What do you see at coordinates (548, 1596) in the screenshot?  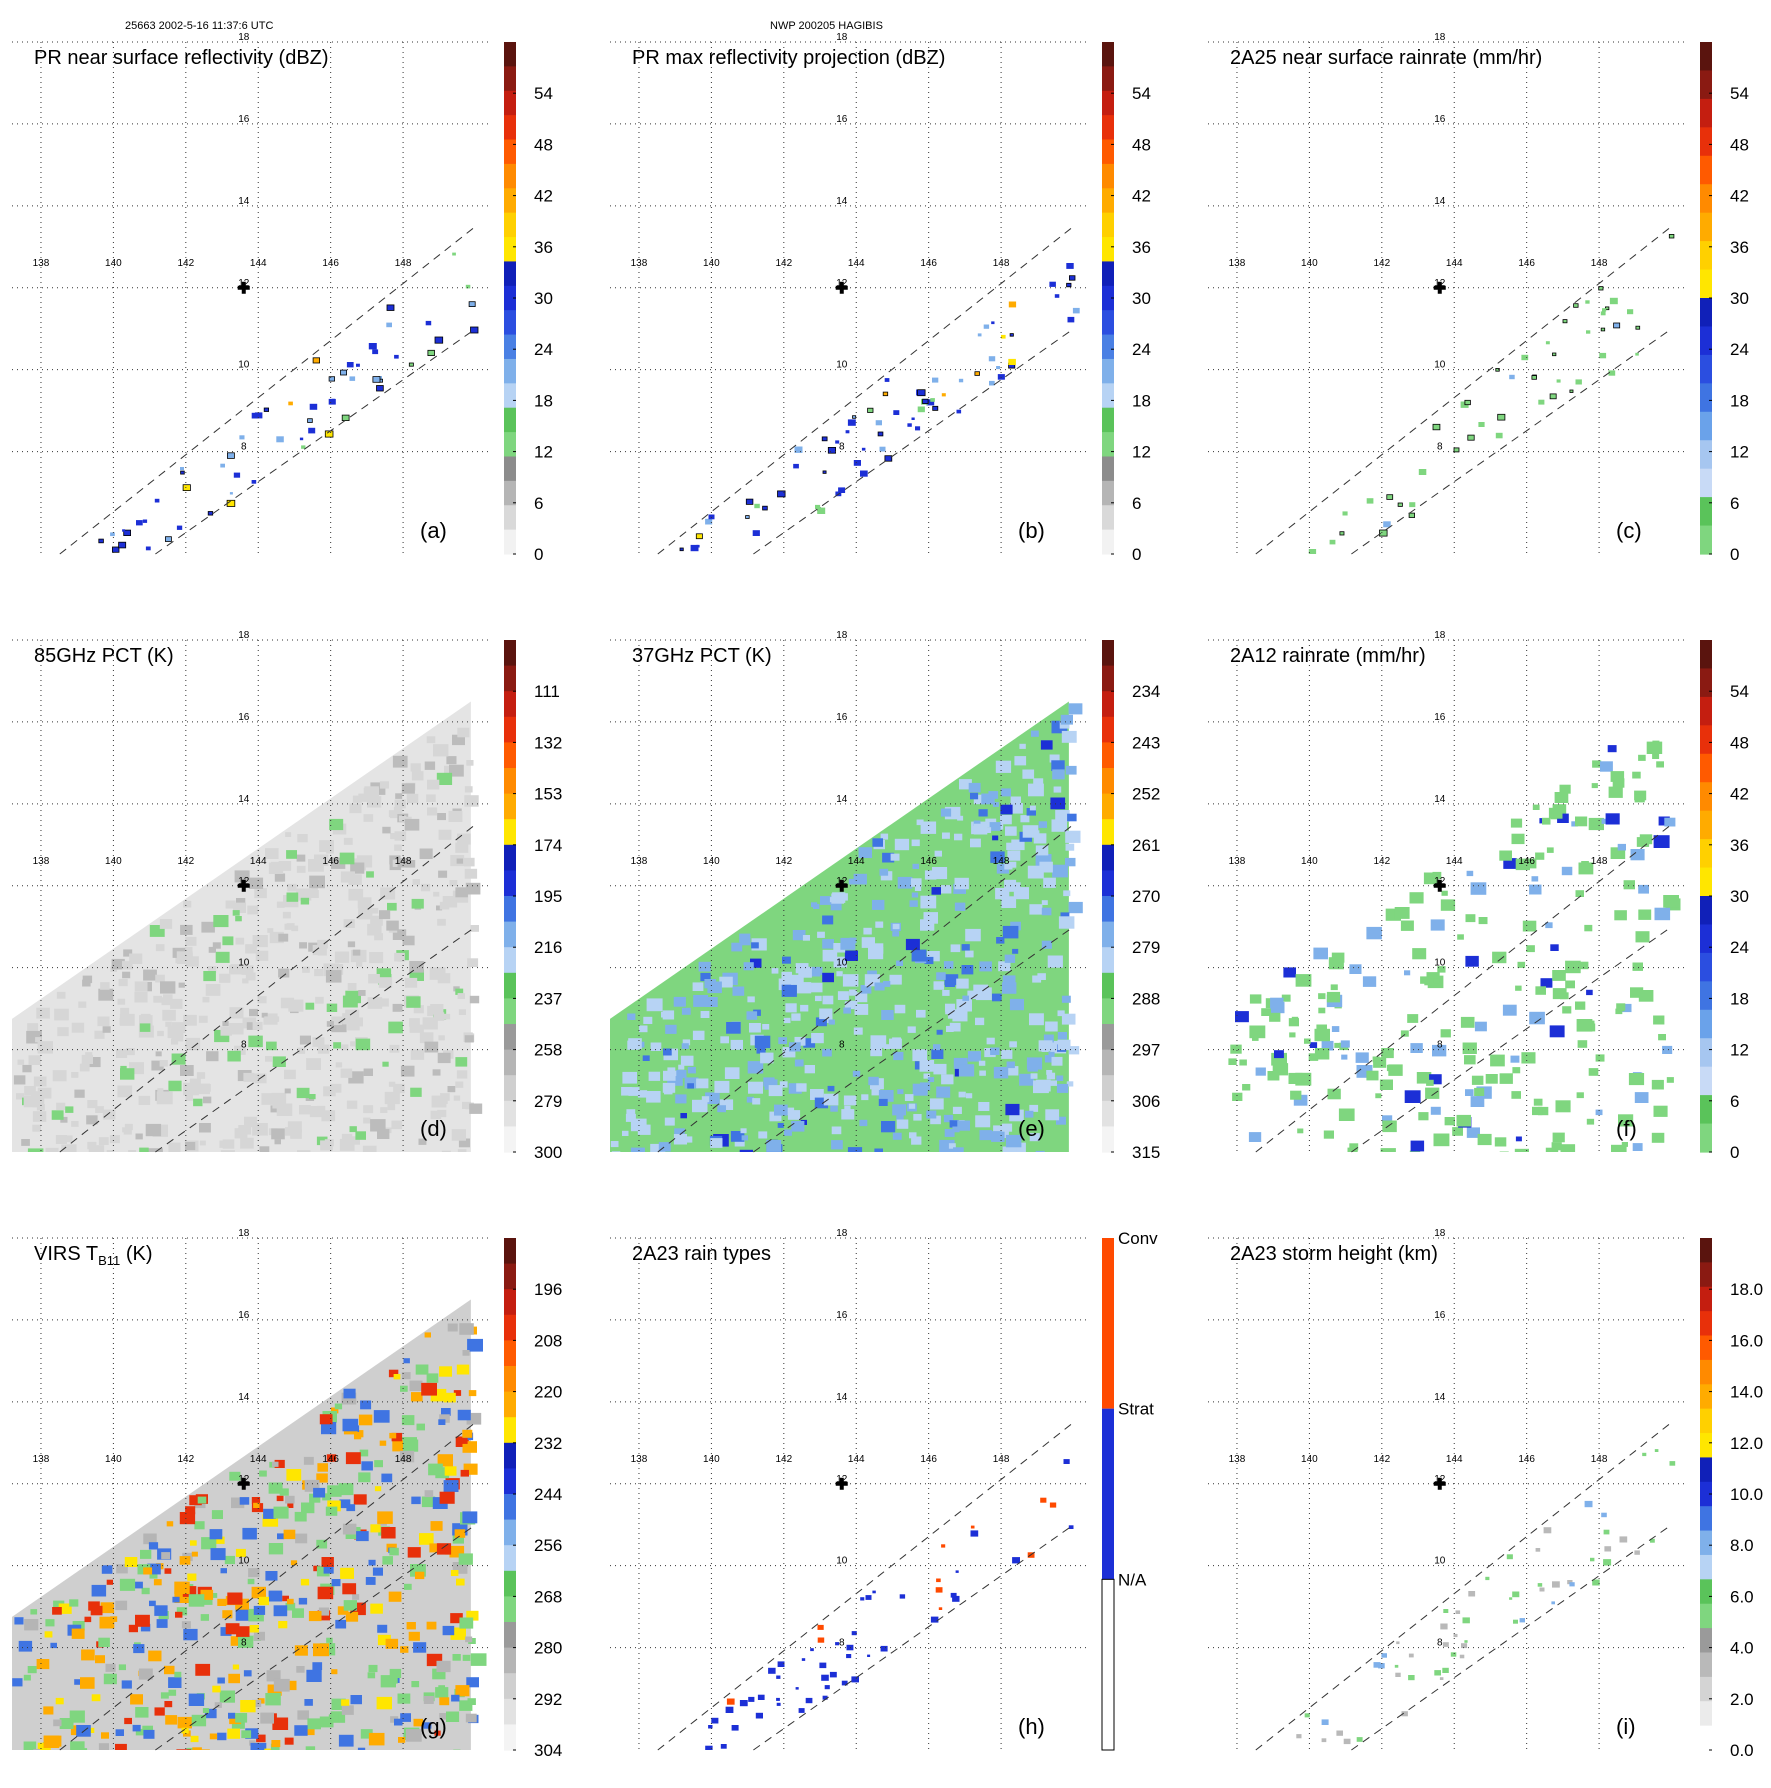 I see `colorbar-tick: 268` at bounding box center [548, 1596].